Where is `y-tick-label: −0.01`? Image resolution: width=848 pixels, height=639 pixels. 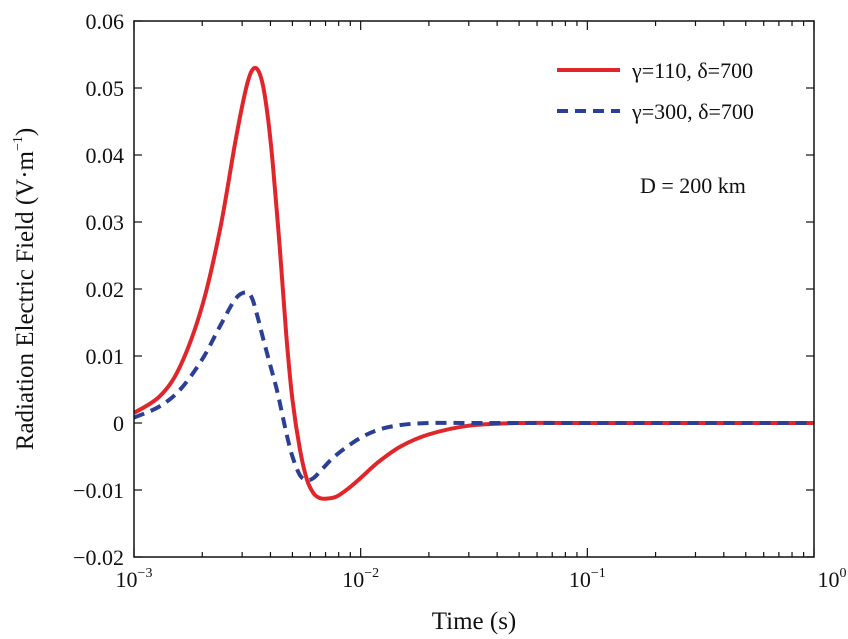
y-tick-label: −0.01 is located at coordinates (98, 490).